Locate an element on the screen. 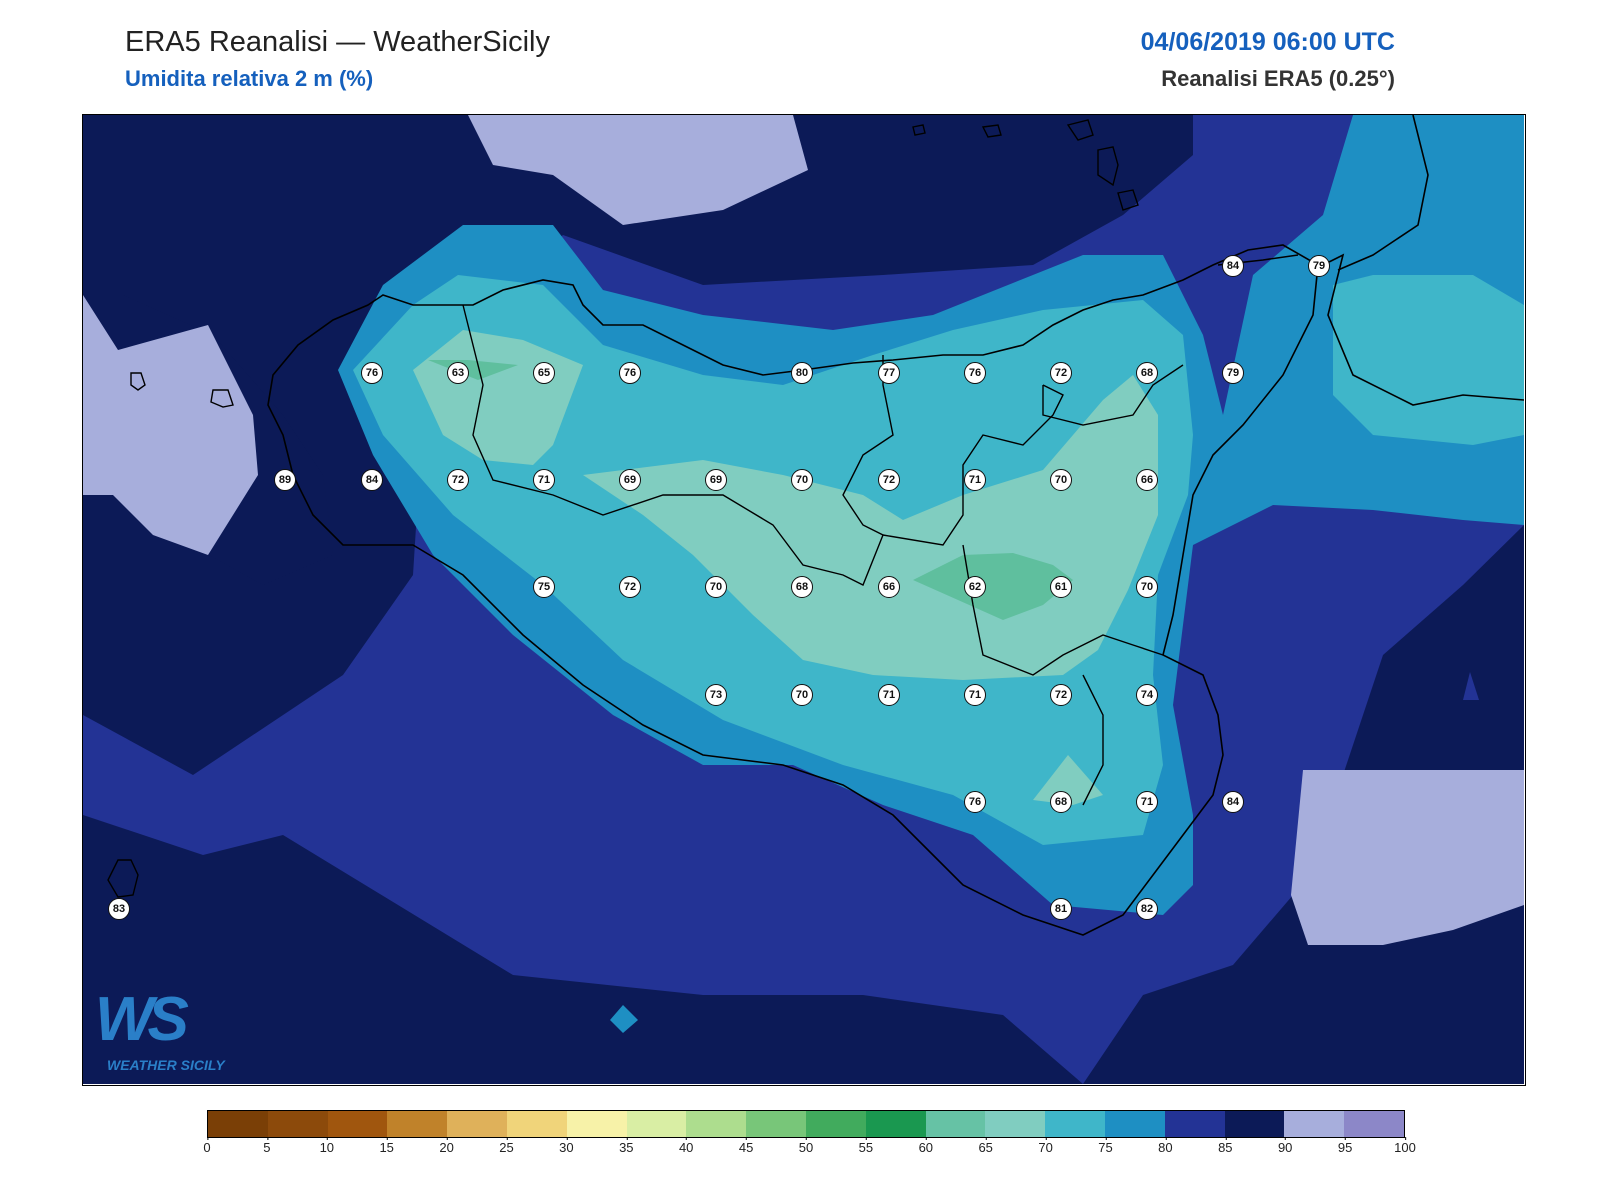  band-saturated-west is located at coordinates (170, 425).